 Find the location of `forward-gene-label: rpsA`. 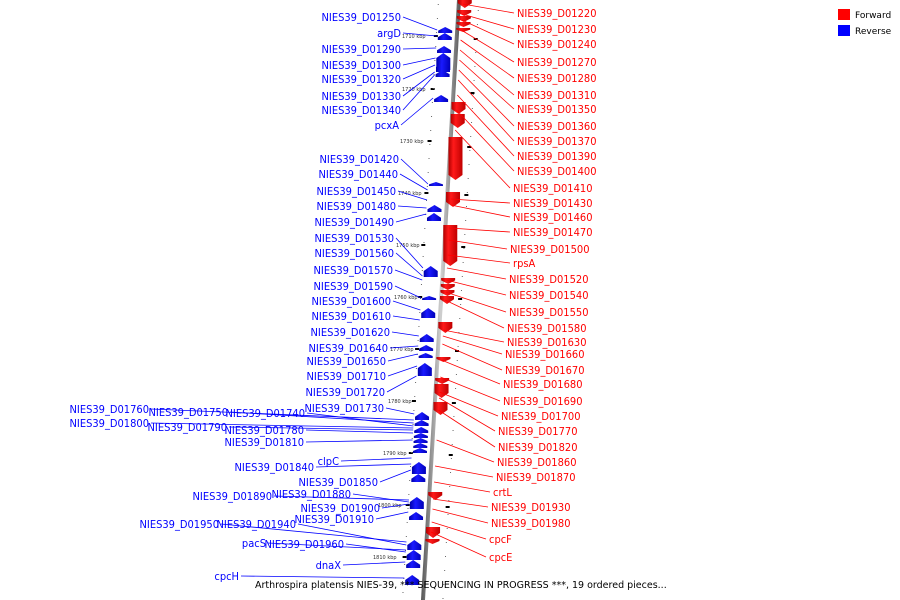

forward-gene-label: rpsA is located at coordinates (524, 263).